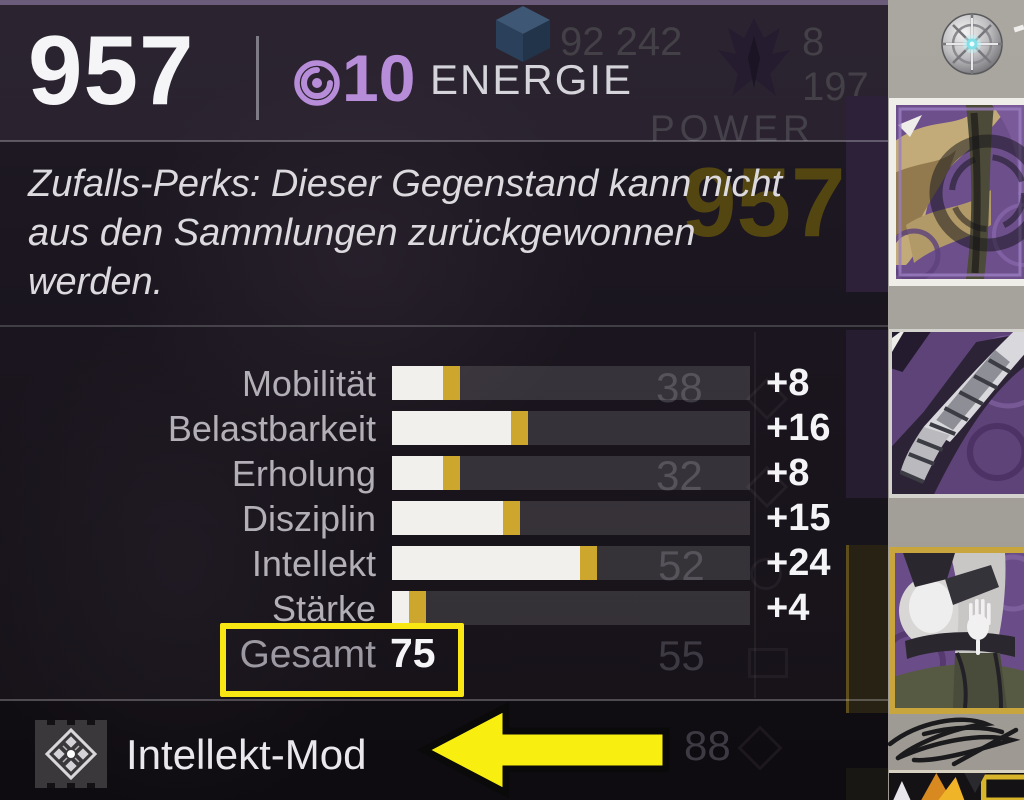  I want to click on arm-art, so click(958, 413).